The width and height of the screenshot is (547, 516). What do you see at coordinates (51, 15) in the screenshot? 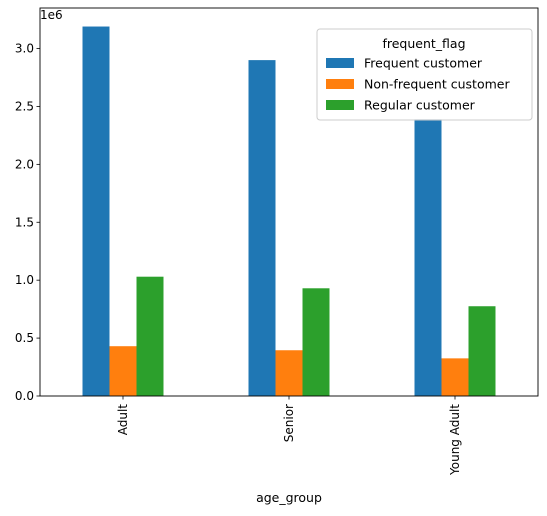
I see `y-offset-label: 1e6` at bounding box center [51, 15].